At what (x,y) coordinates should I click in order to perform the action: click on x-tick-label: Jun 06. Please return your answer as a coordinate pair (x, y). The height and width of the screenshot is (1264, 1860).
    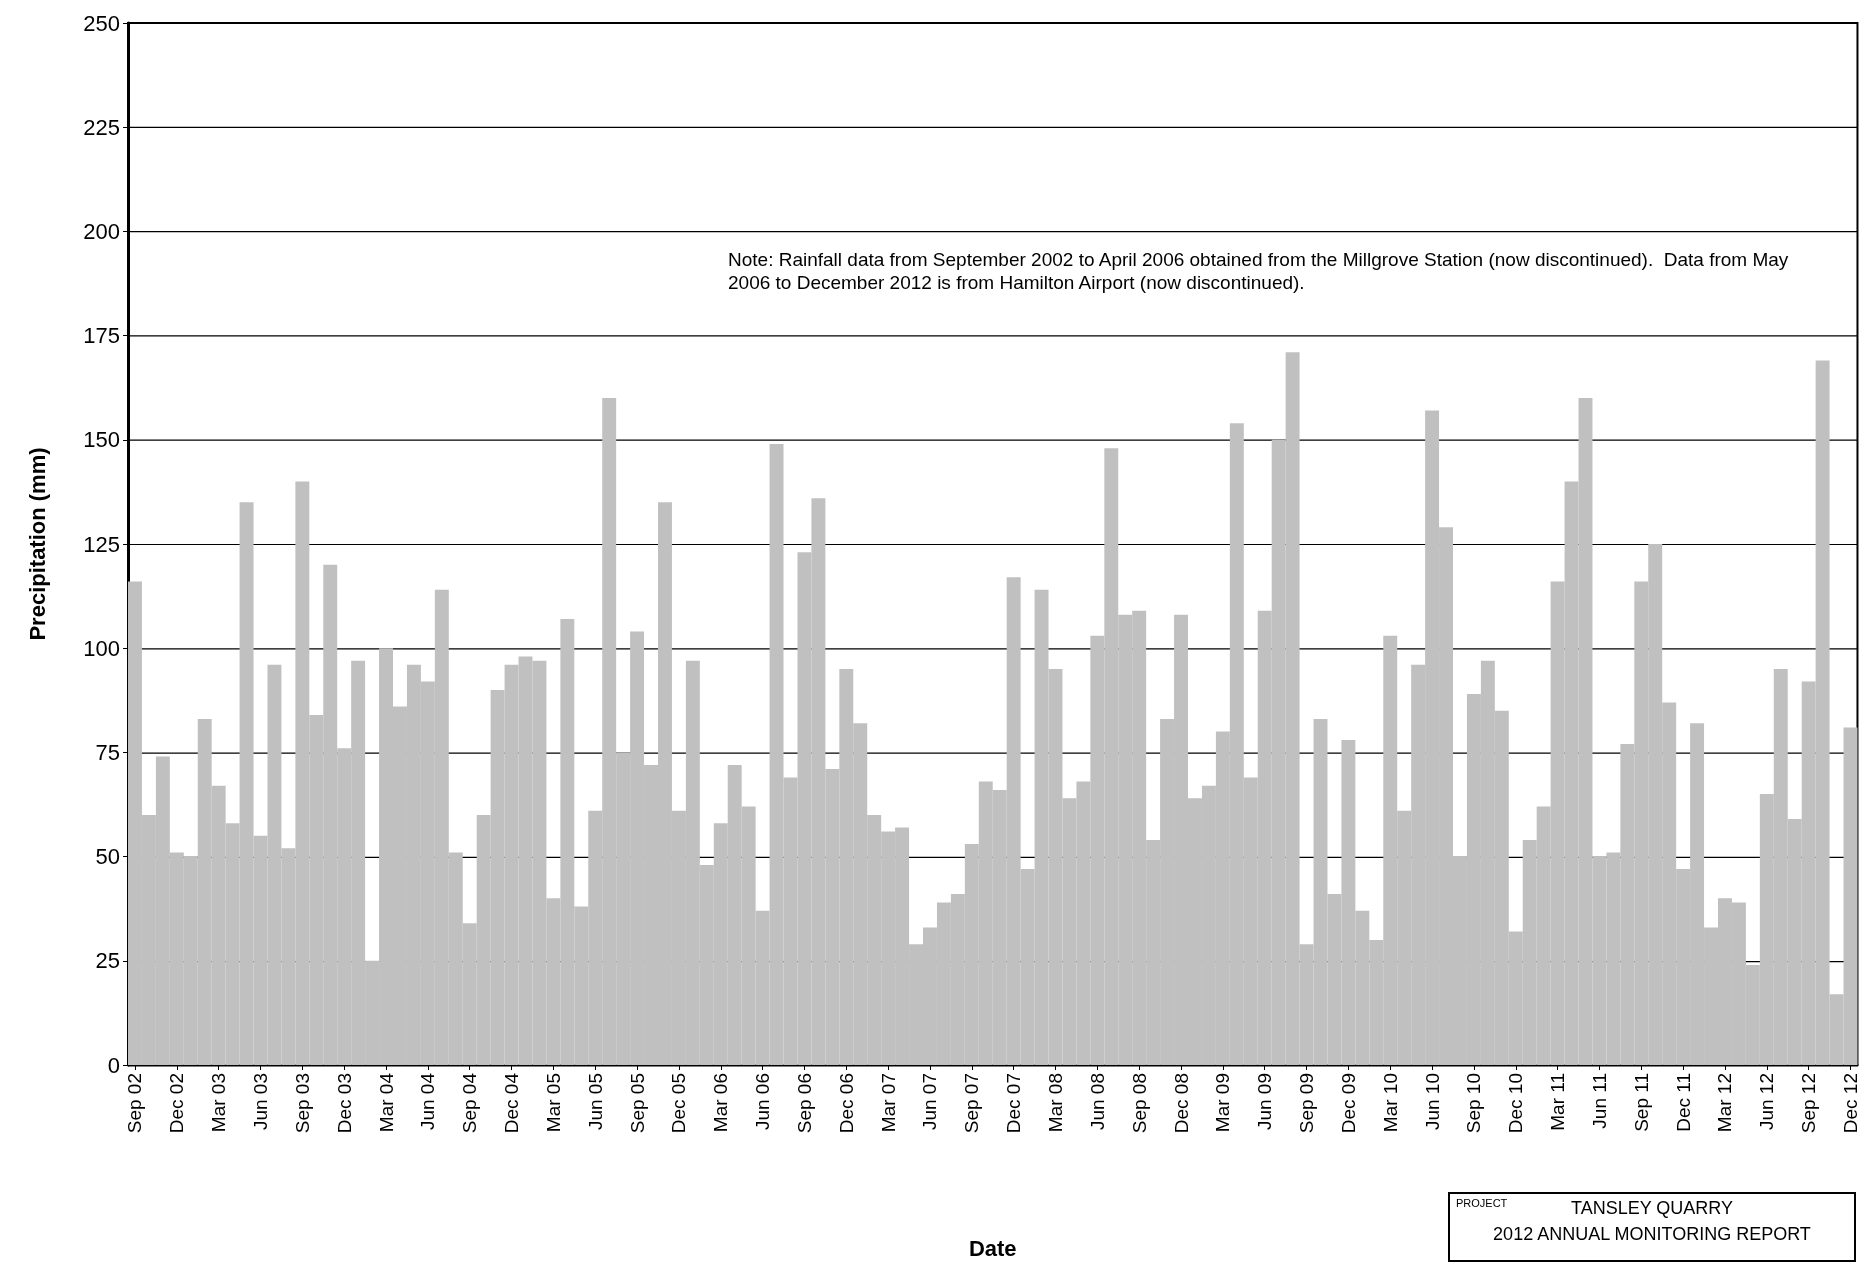
    Looking at the image, I should click on (763, 1102).